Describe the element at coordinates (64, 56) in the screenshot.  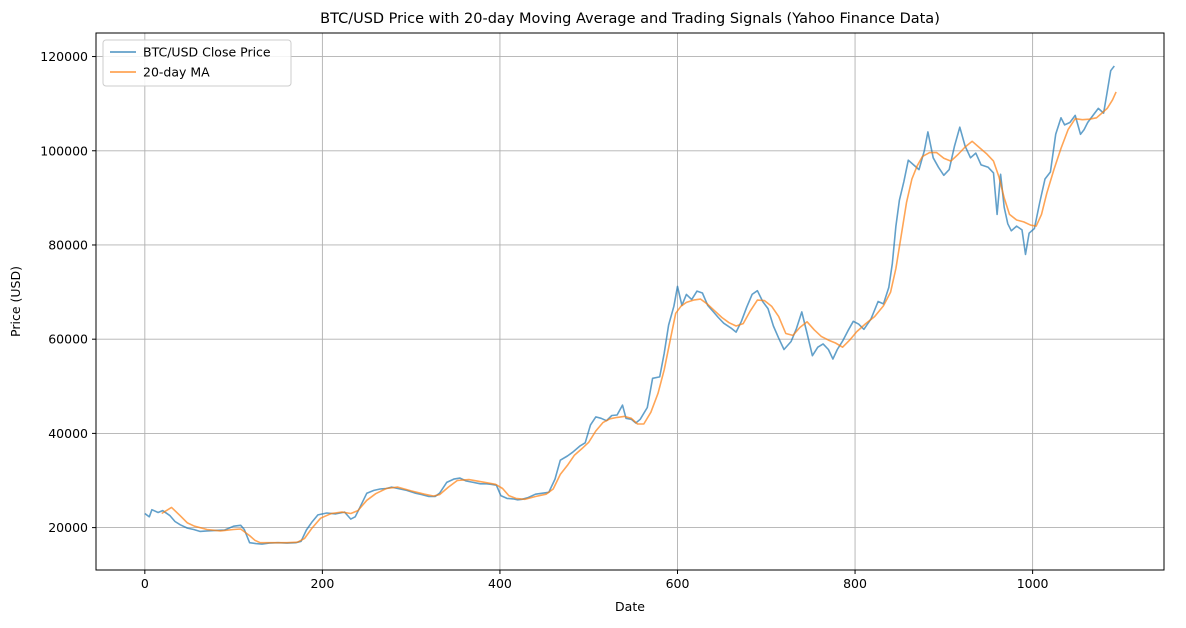
I see `y-tick-label: 120000` at that location.